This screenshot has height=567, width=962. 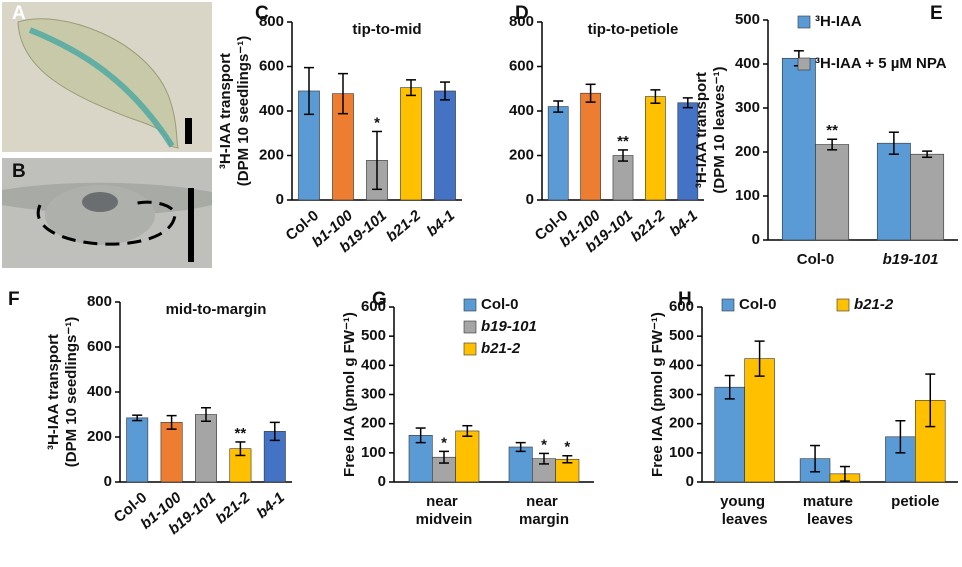 What do you see at coordinates (107, 213) in the screenshot?
I see `section-photo` at bounding box center [107, 213].